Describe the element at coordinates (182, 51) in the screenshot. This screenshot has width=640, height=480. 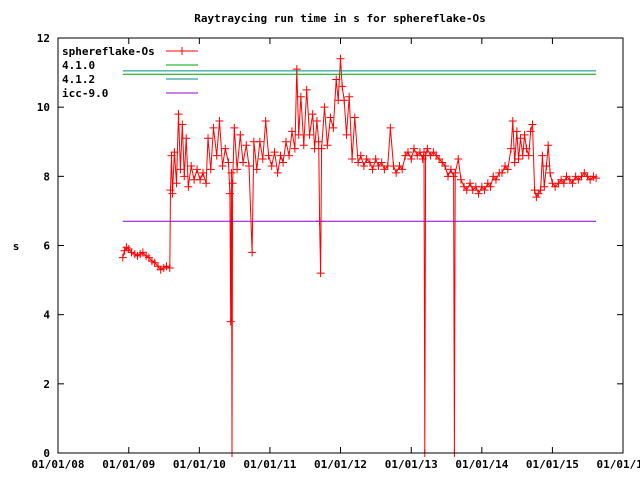
I see `legend-marker` at that location.